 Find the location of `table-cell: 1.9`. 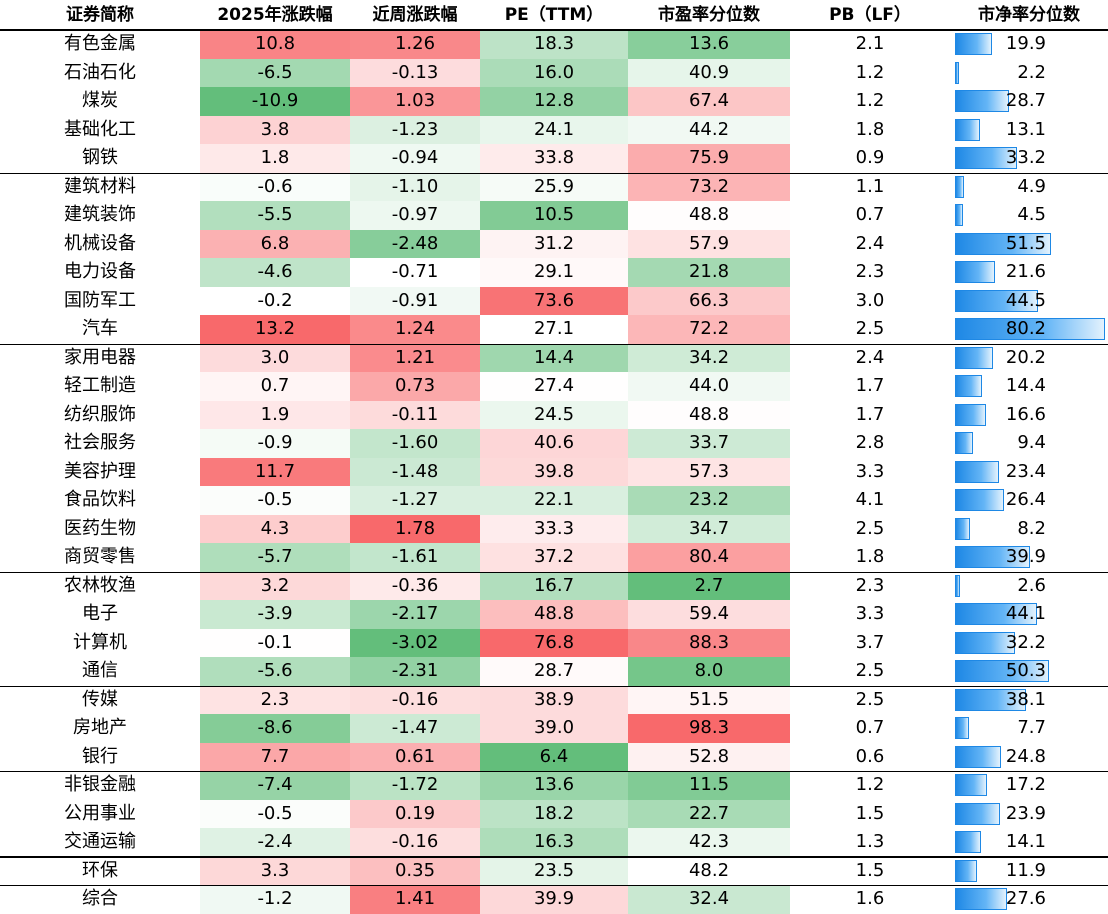

table-cell: 1.9 is located at coordinates (275, 414).